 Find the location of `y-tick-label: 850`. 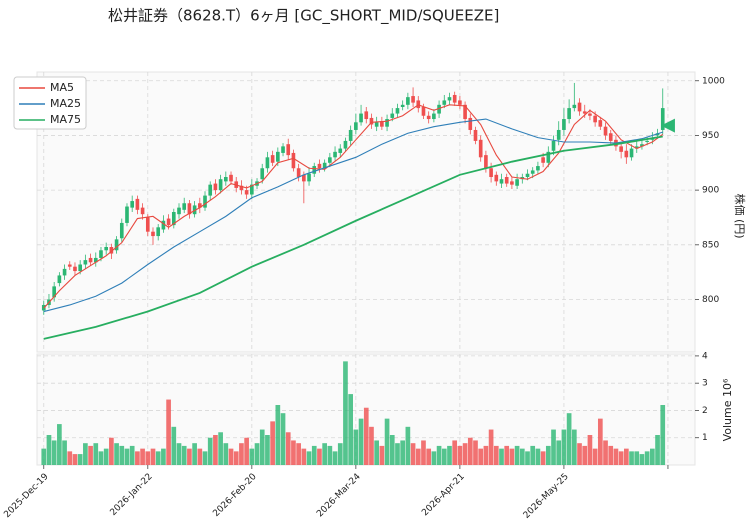

y-tick-label: 850 is located at coordinates (710, 245).